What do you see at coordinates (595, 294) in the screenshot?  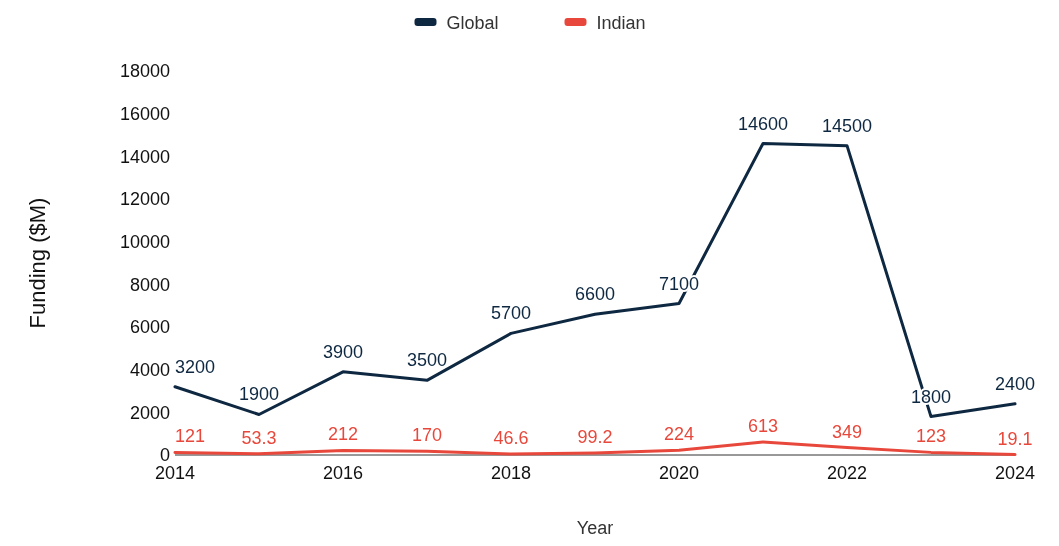 I see `data-label: 6600` at bounding box center [595, 294].